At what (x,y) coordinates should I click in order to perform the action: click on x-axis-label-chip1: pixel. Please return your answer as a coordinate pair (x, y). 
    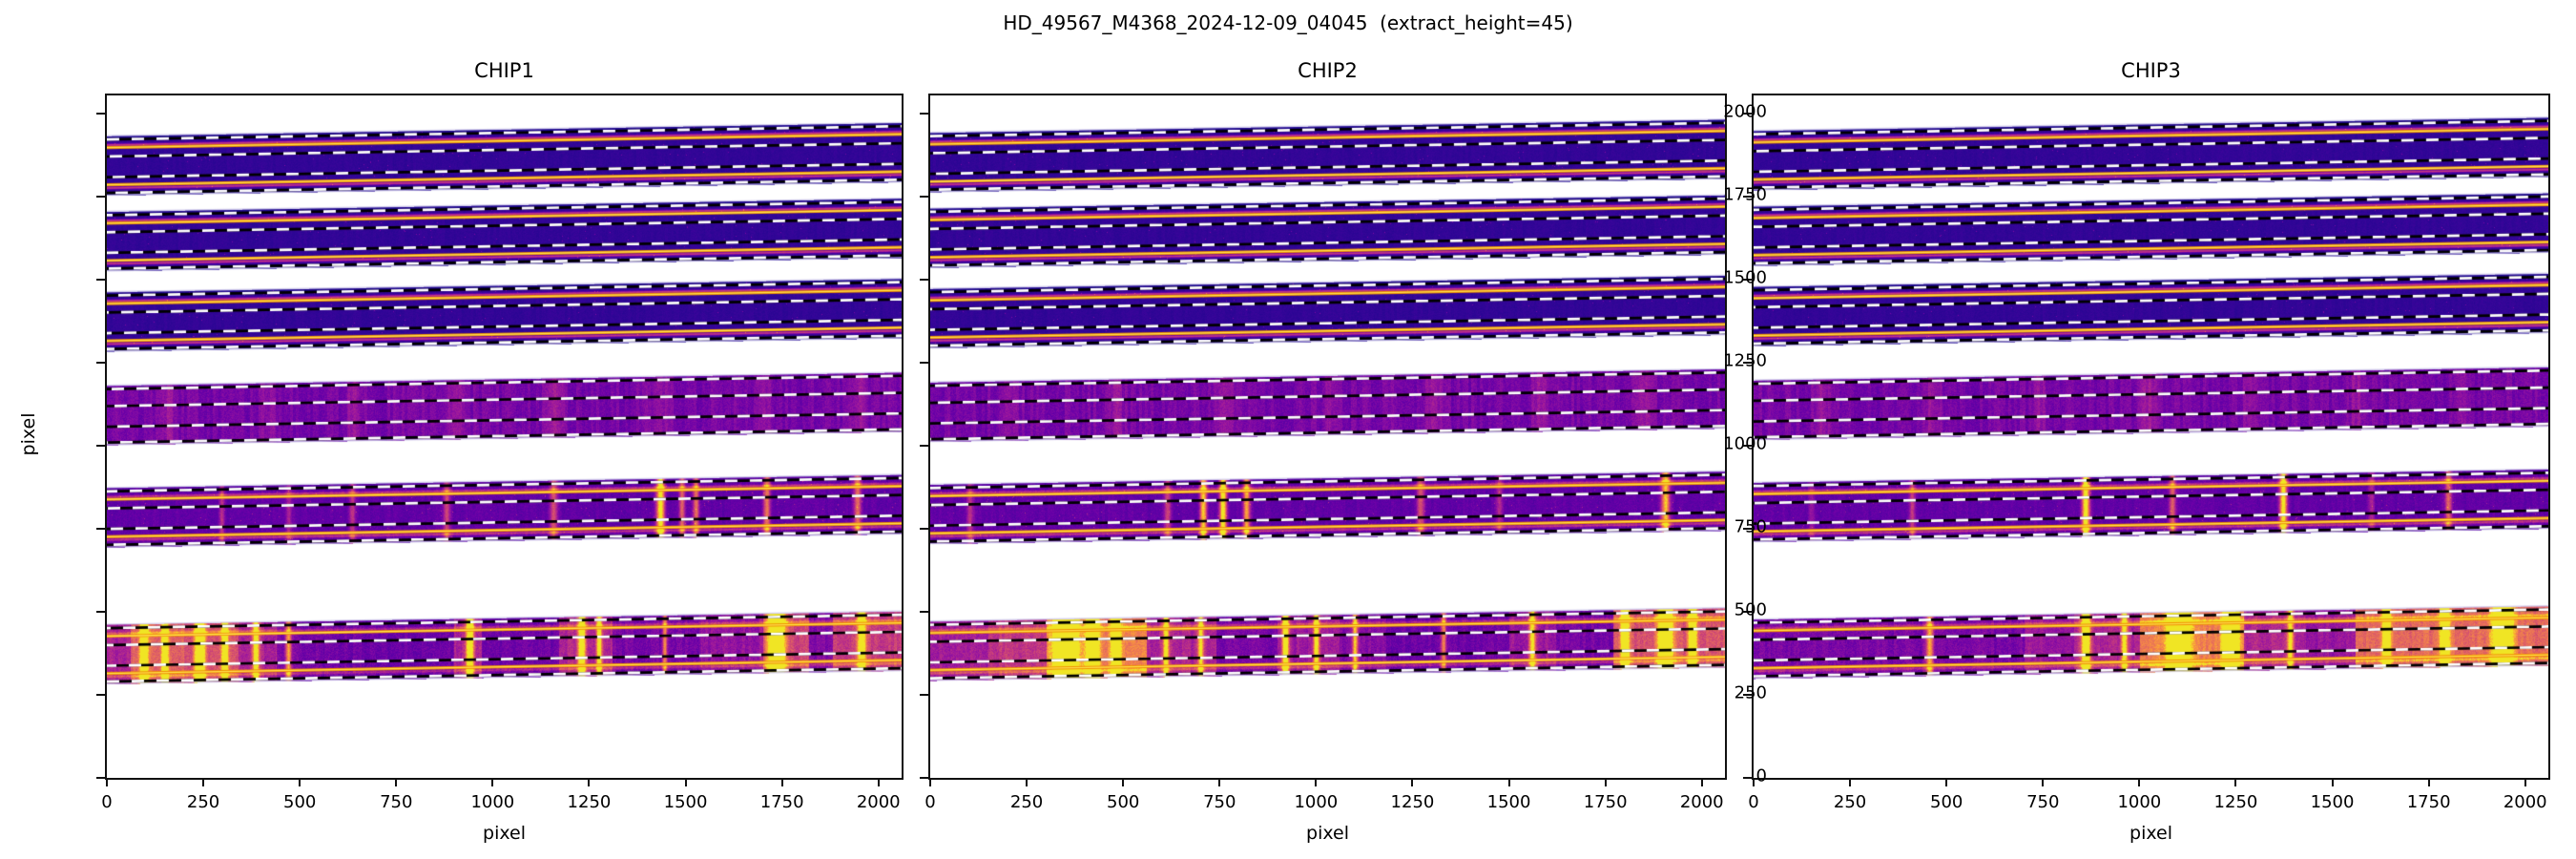
    Looking at the image, I should click on (504, 833).